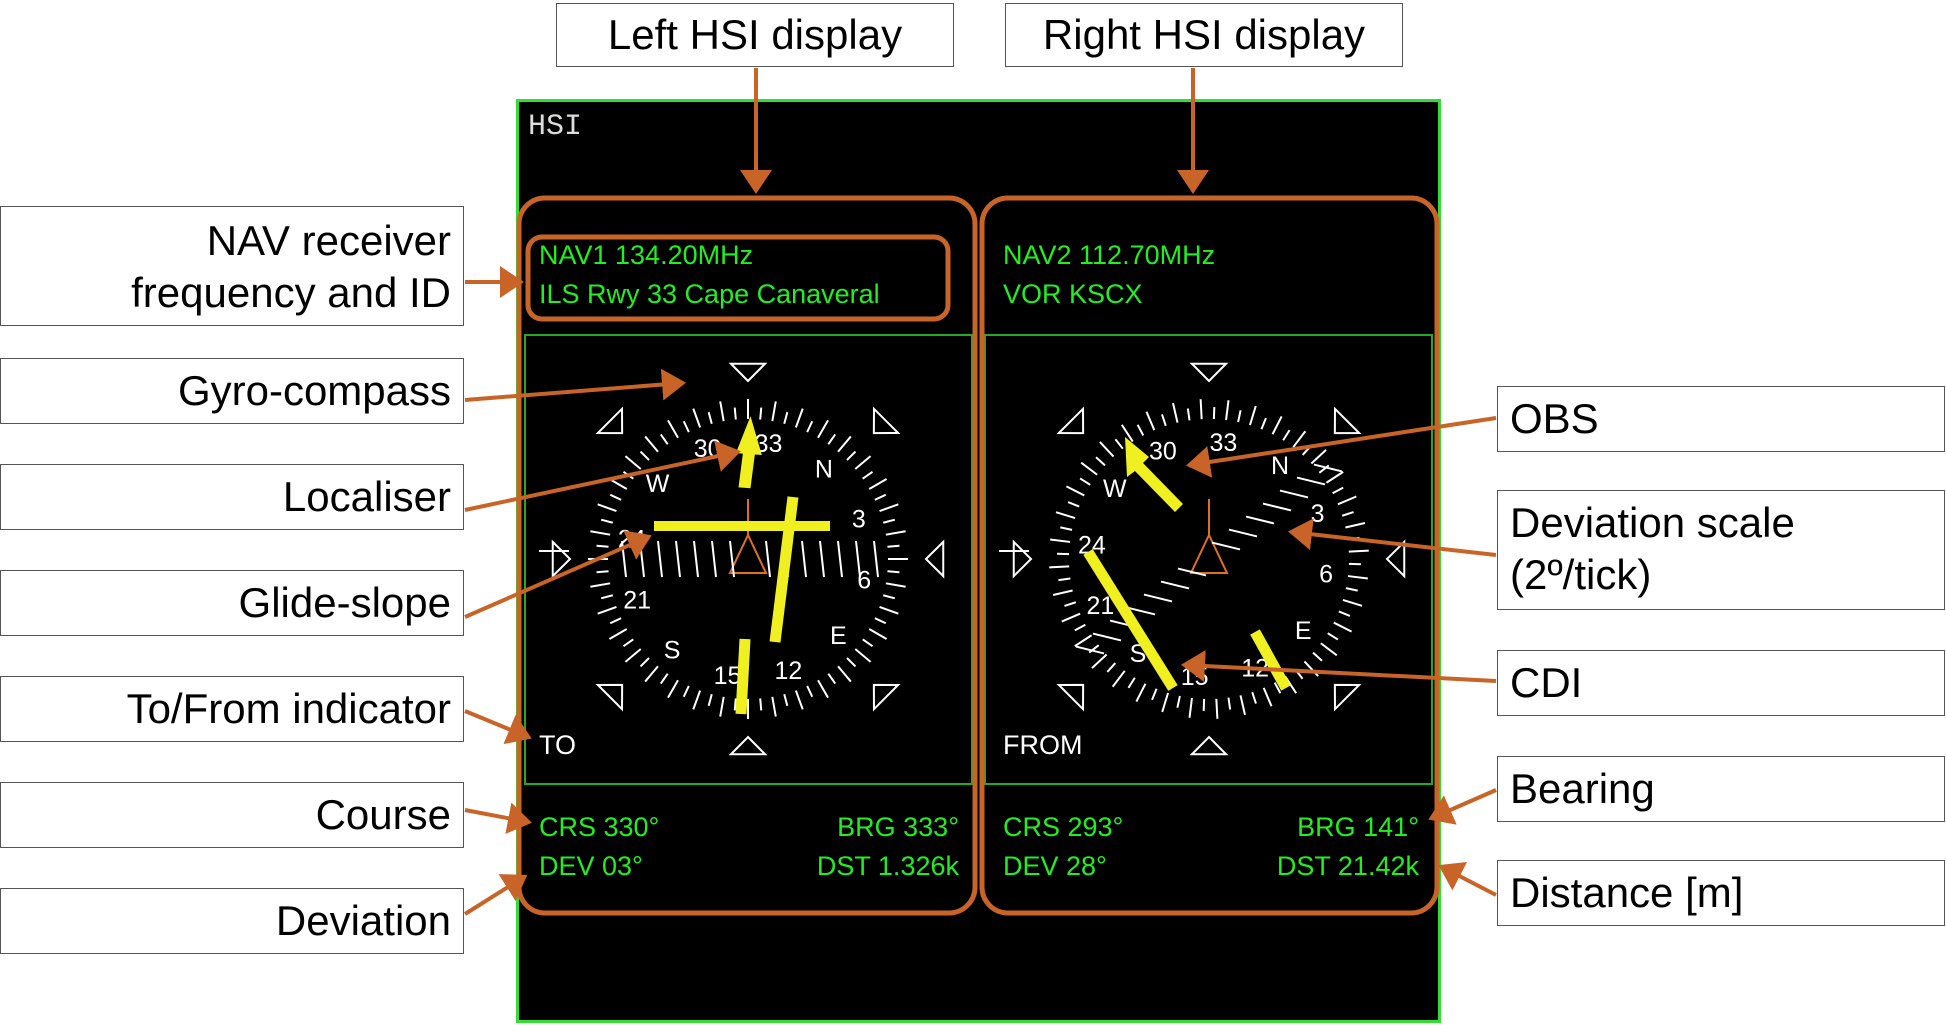  I want to click on bearing-label: Bearing, so click(1721, 789).